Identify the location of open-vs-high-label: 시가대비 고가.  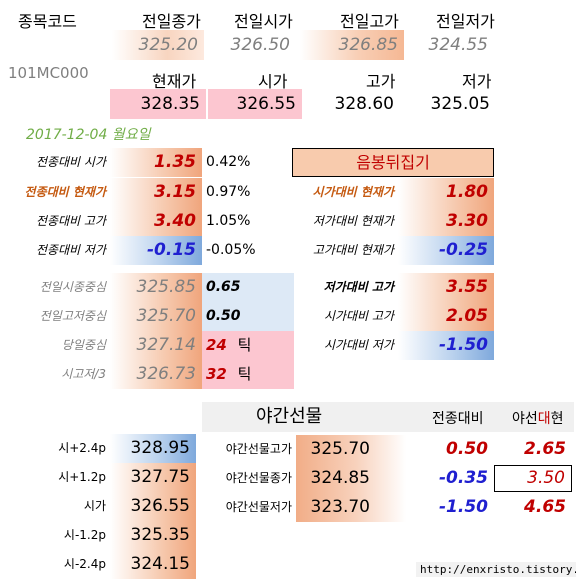
(358, 316).